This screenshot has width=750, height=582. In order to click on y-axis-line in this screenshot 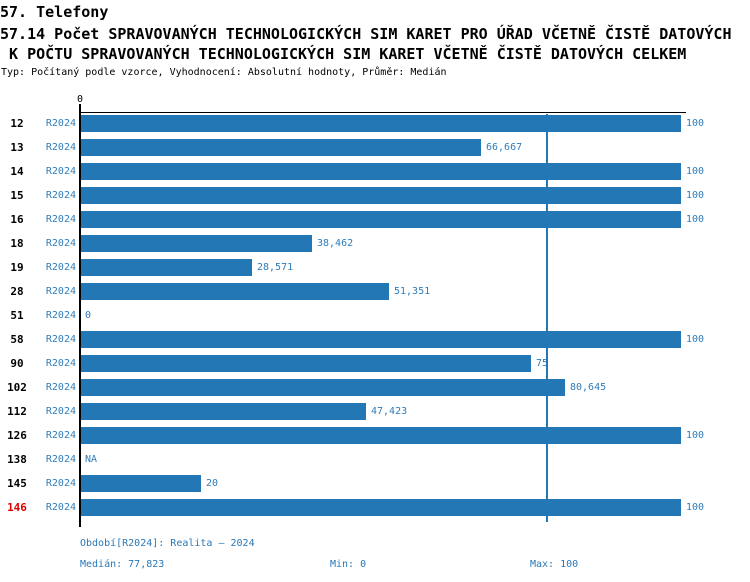, I will do `click(80, 315)`.